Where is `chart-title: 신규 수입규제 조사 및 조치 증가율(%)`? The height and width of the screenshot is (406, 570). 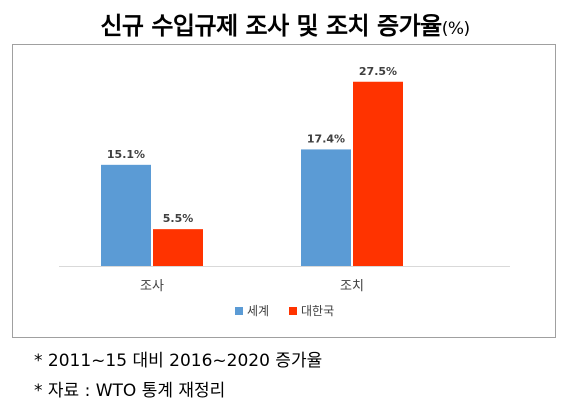 chart-title: 신규 수입규제 조사 및 조치 증가율(%) is located at coordinates (285, 23).